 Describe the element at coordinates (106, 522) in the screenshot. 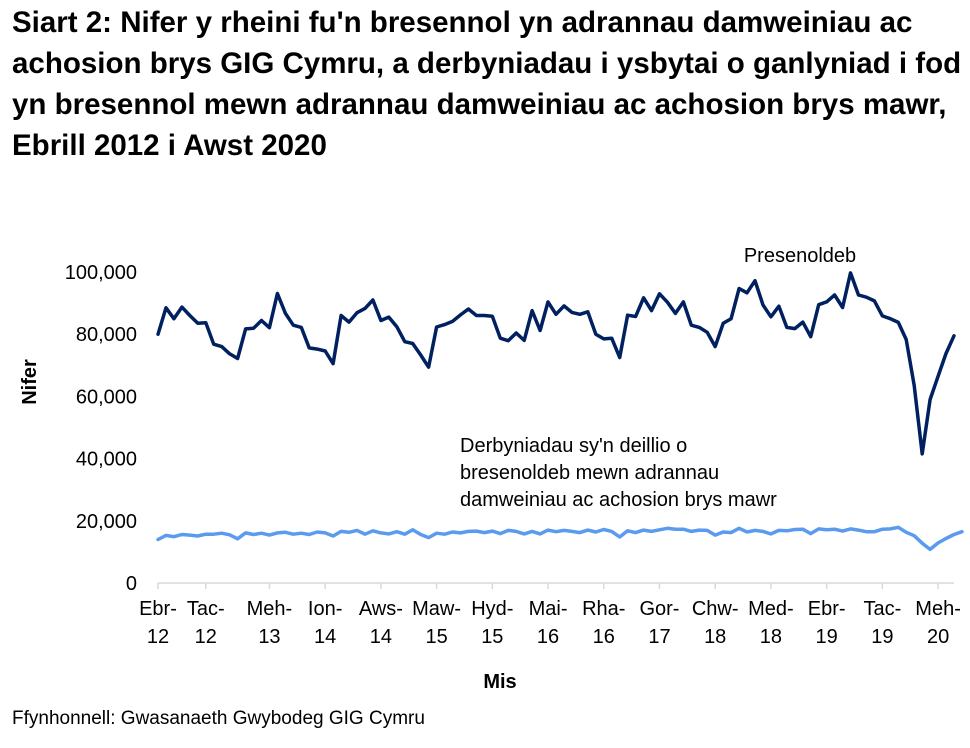

I see `y-tick-label: 20,000` at that location.